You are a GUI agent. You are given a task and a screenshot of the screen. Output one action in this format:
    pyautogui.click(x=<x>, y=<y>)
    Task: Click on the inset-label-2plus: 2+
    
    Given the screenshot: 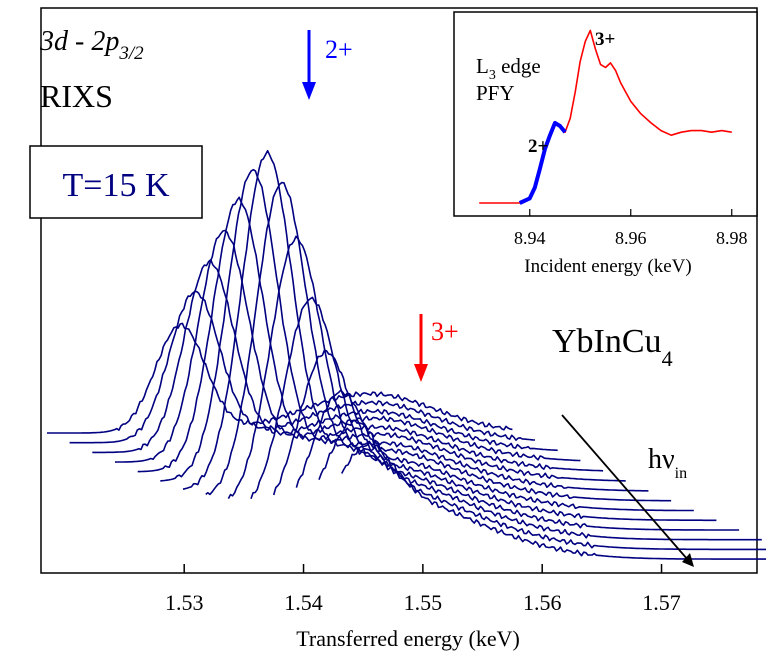 What is the action you would take?
    pyautogui.click(x=538, y=146)
    